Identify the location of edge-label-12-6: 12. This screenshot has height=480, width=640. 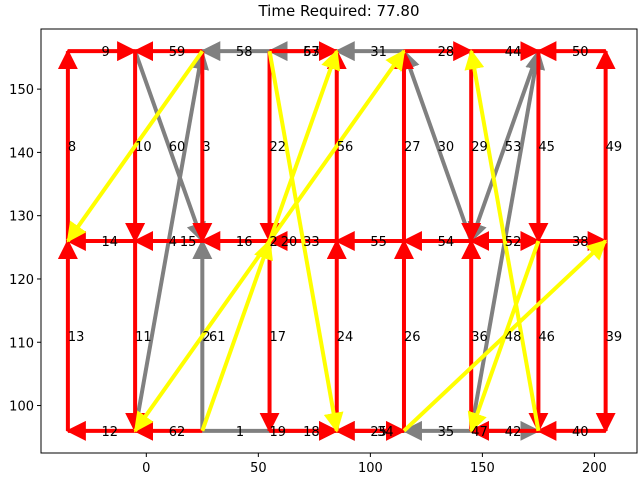
(109, 432).